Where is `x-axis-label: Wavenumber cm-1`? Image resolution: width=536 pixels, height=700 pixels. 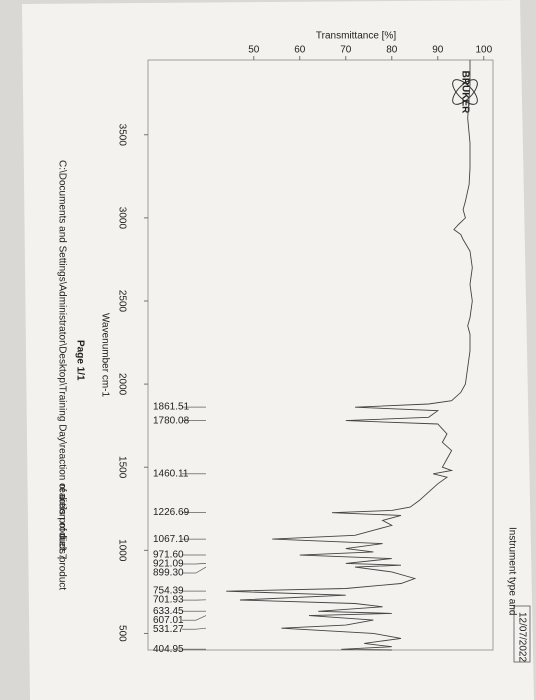 x-axis-label: Wavenumber cm-1 is located at coordinates (104, 355).